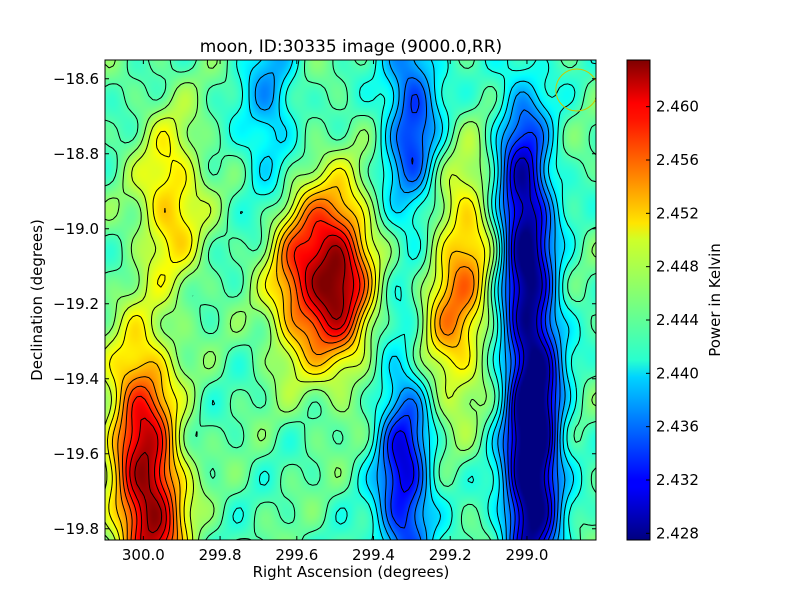 This screenshot has width=800, height=600. I want to click on colorbar-tick-label: 2.432, so click(677, 480).